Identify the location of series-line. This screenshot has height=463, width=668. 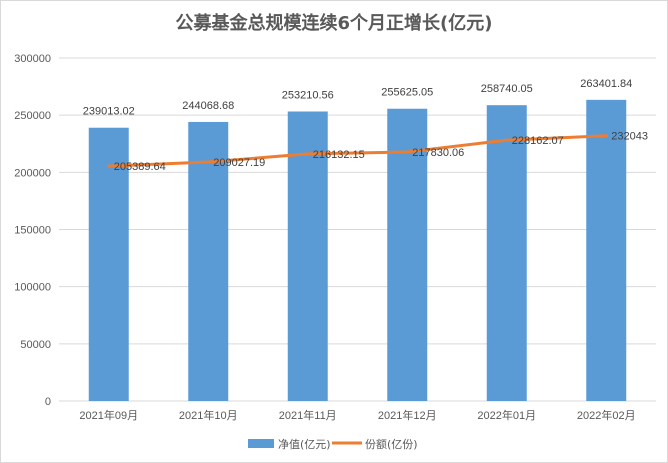
(357, 151).